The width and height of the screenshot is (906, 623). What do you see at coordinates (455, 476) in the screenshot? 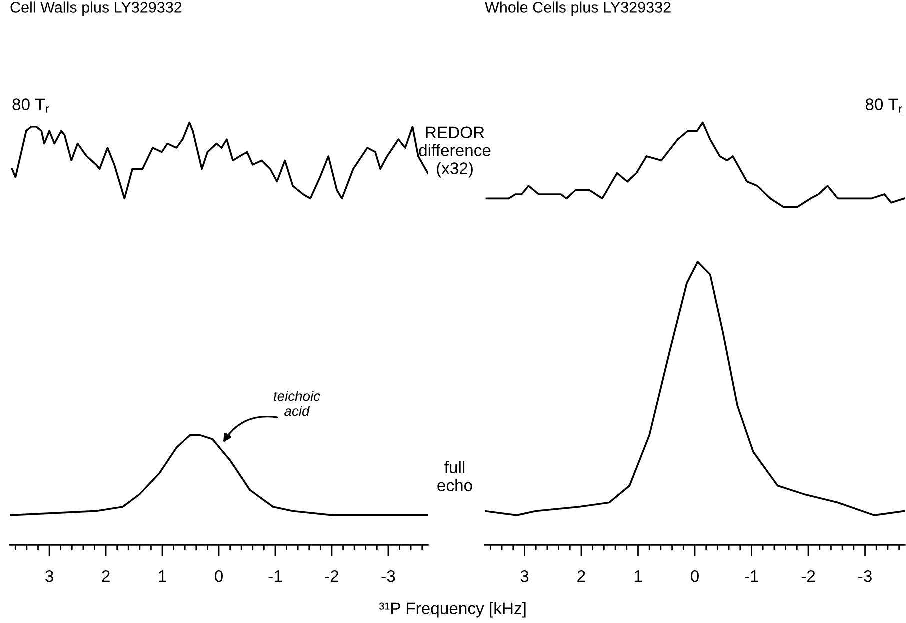
I see `text: full echo` at bounding box center [455, 476].